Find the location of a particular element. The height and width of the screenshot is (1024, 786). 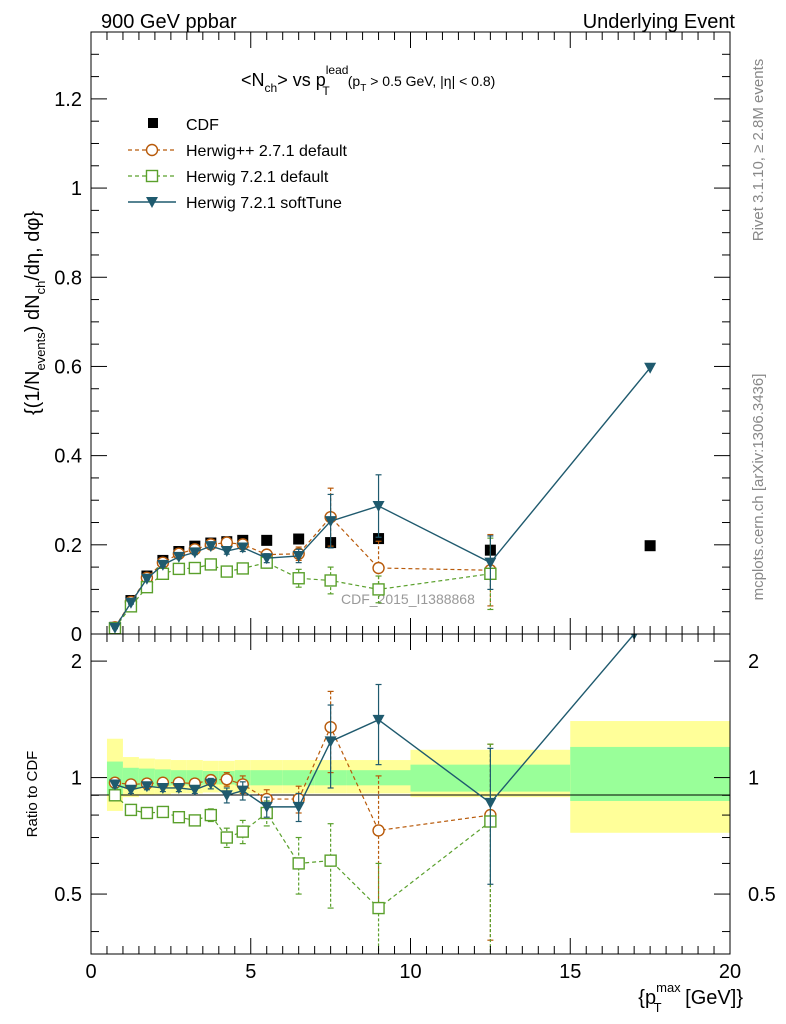

ratio-y-tick-label-left: 0.5 is located at coordinates (68, 895).